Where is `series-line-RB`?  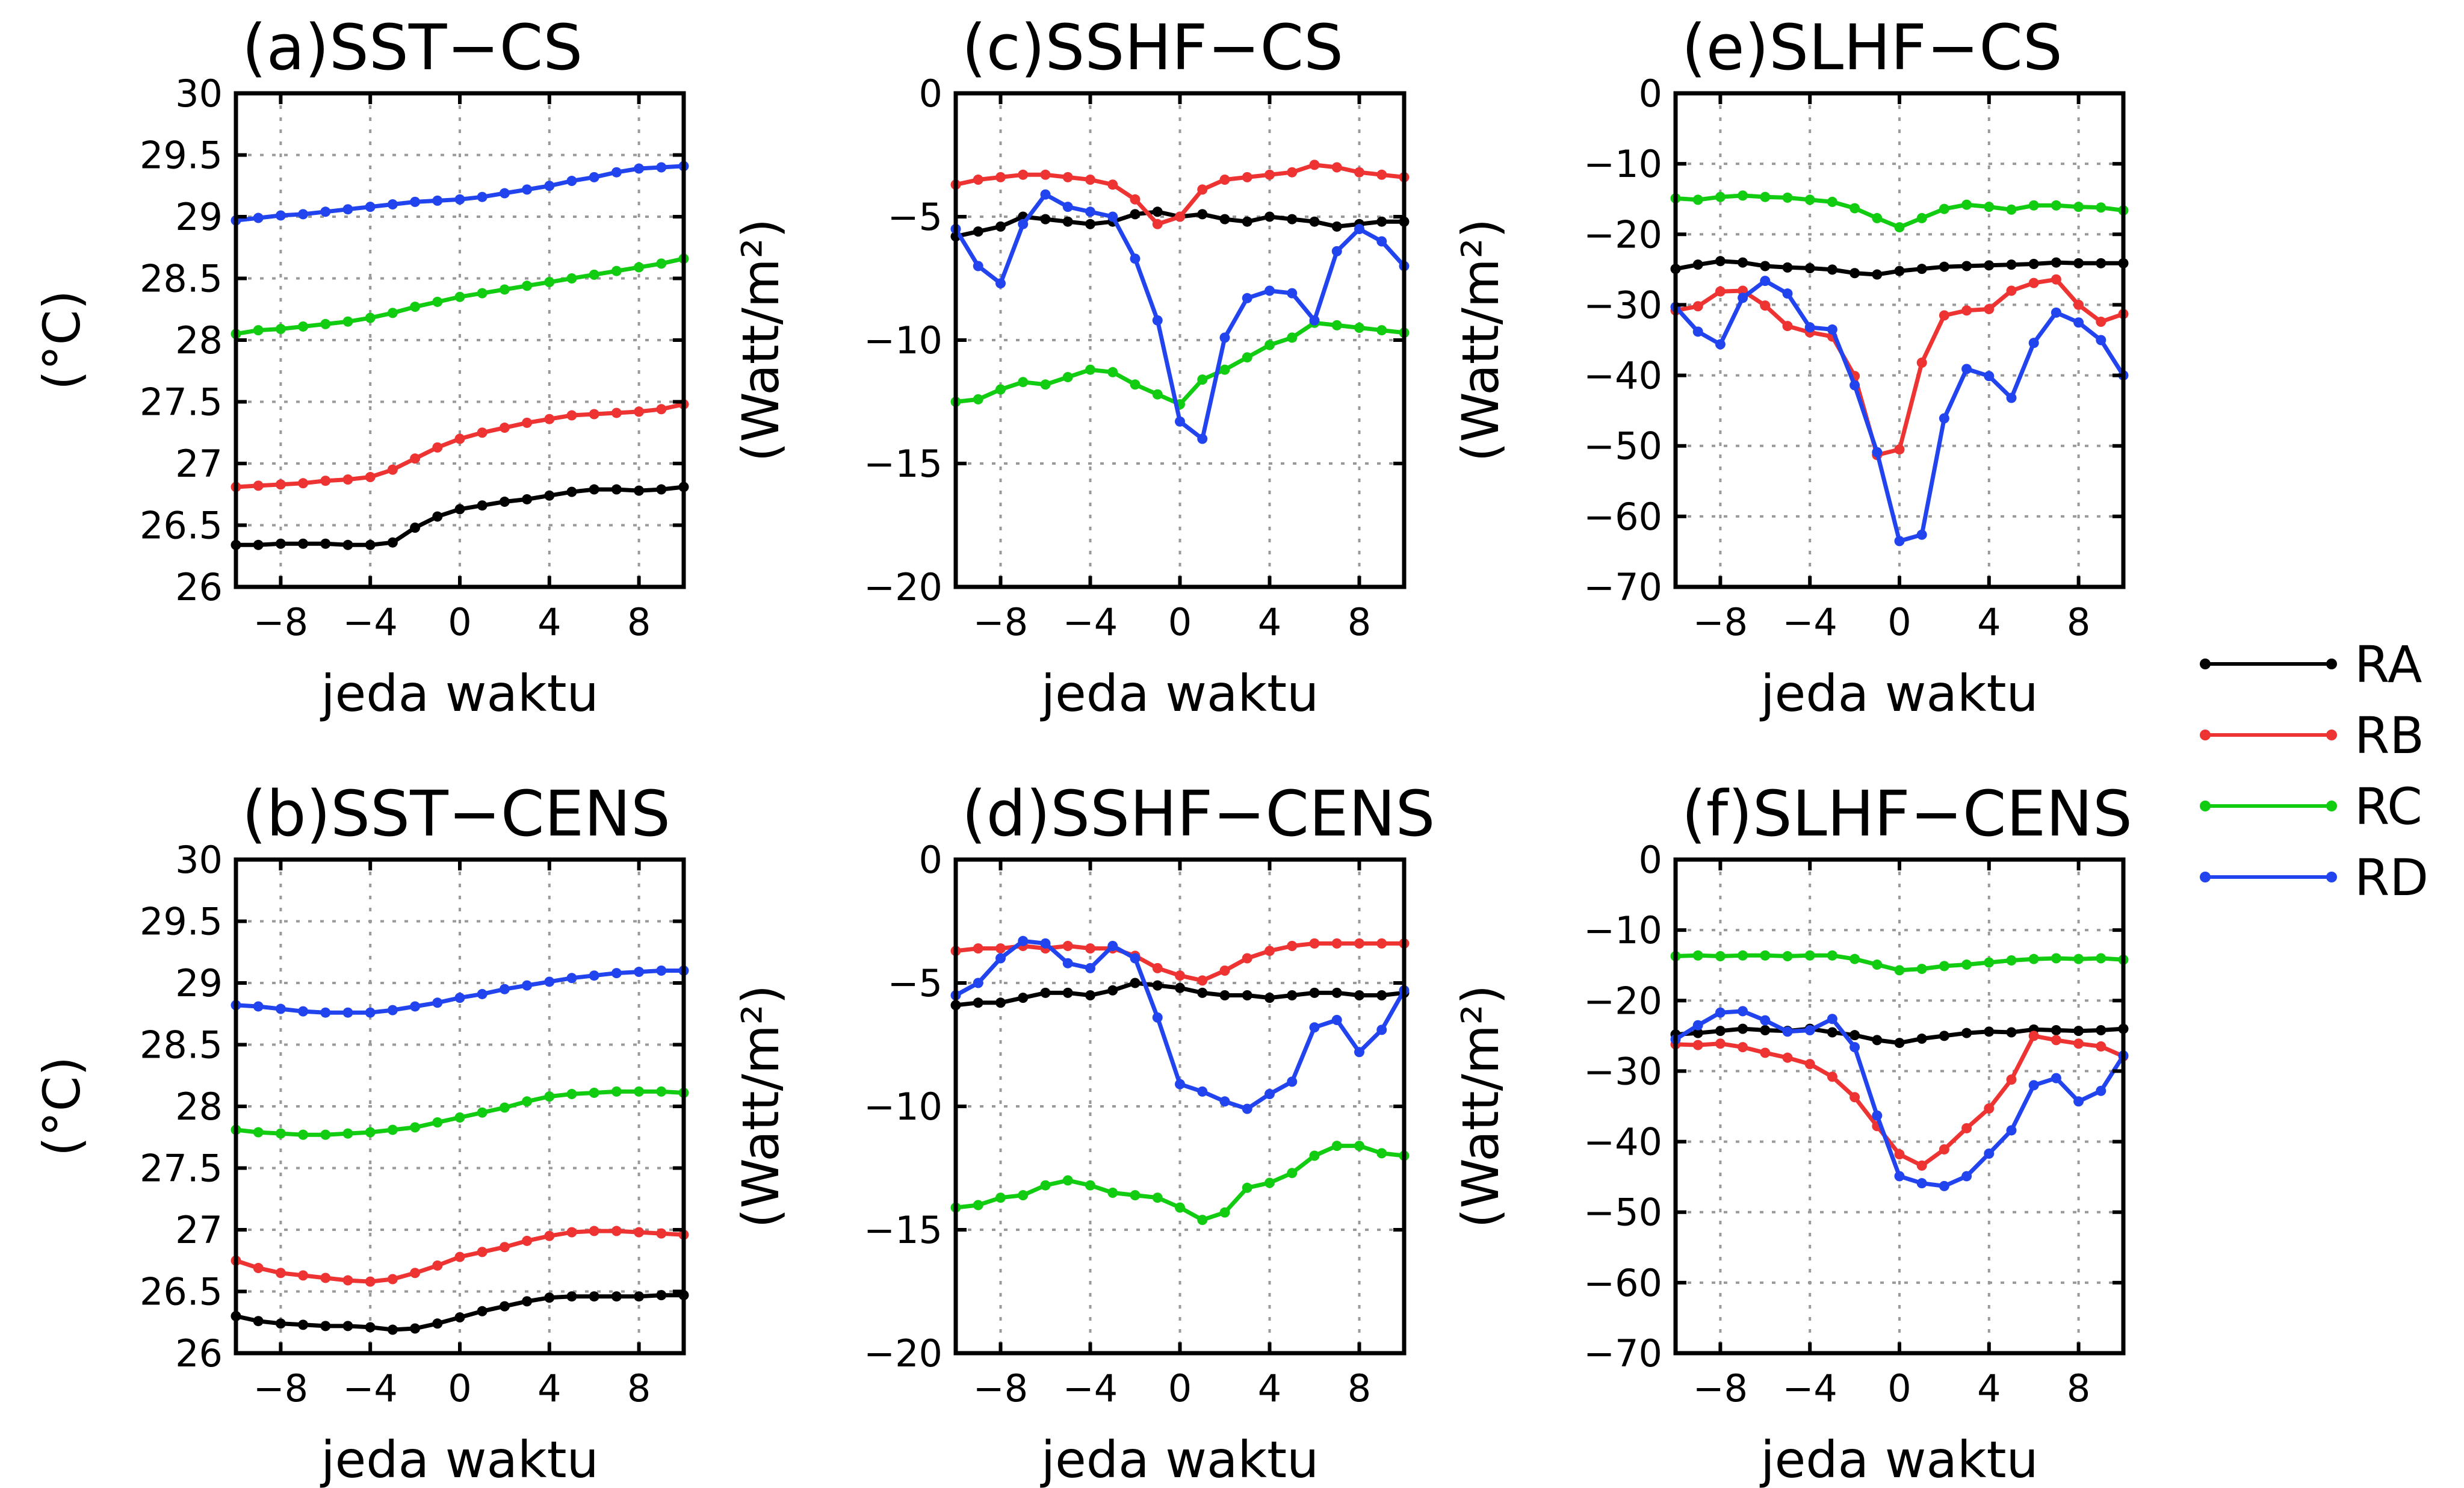 series-line-RB is located at coordinates (1900, 367).